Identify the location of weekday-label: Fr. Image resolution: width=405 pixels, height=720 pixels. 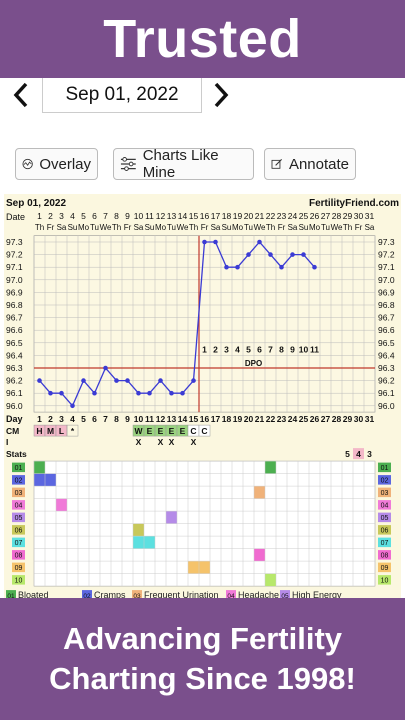
(51, 227).